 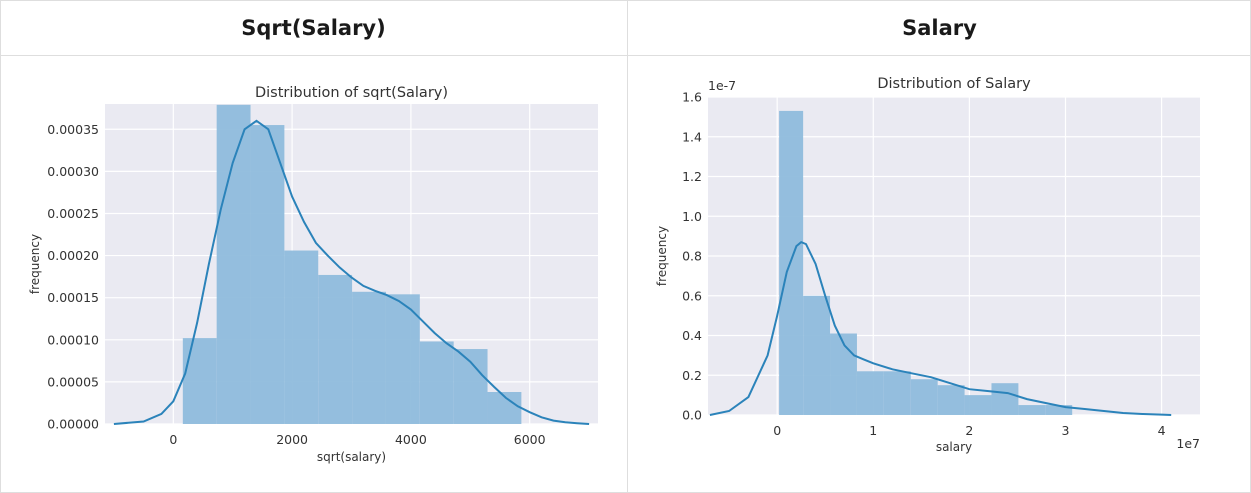 What do you see at coordinates (292, 439) in the screenshot?
I see `x-tick-label: 2000` at bounding box center [292, 439].